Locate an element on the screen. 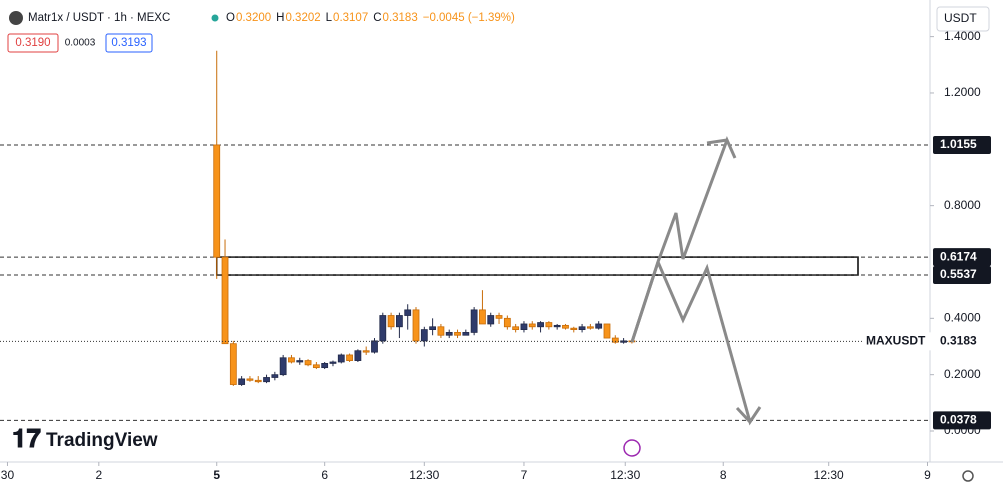  ohlc-value: 0.3107 is located at coordinates (350, 18).